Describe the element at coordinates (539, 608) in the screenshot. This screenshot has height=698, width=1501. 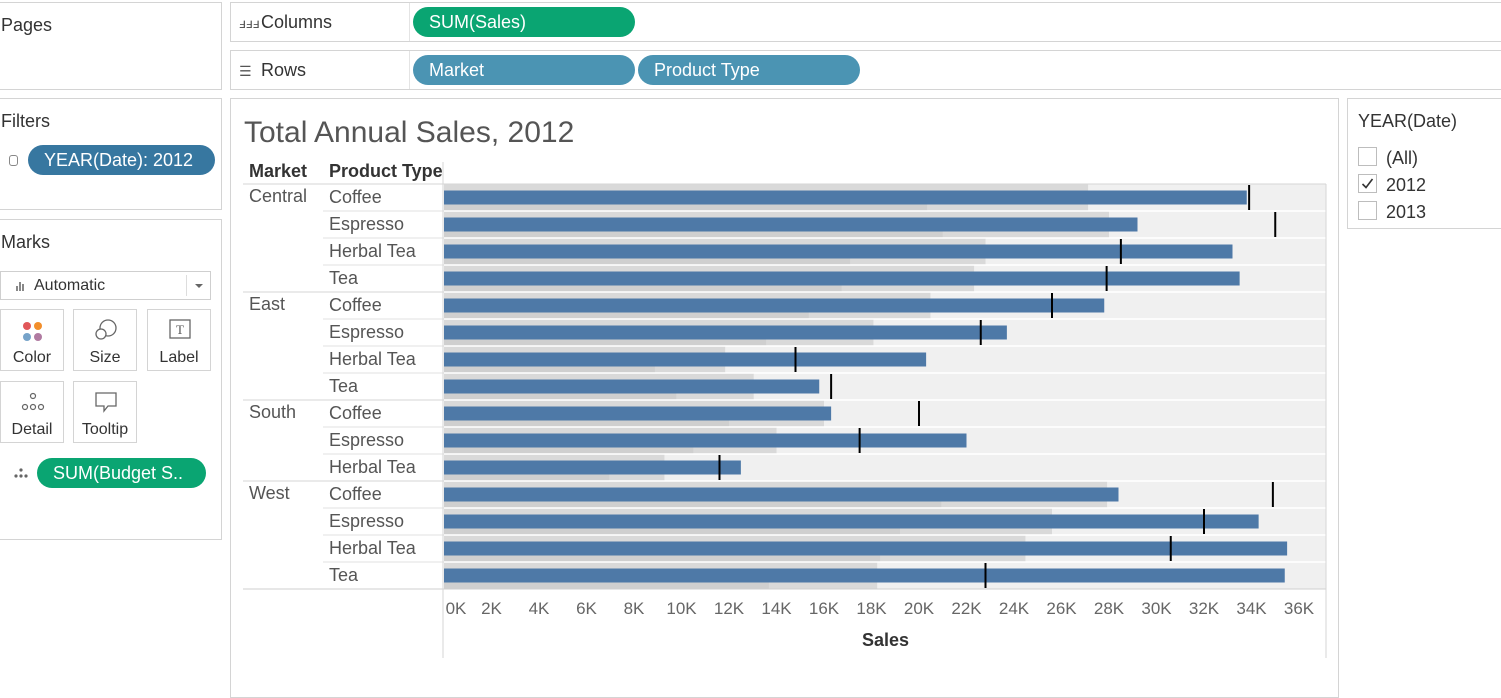
I see `x-tick-label: 4K` at that location.